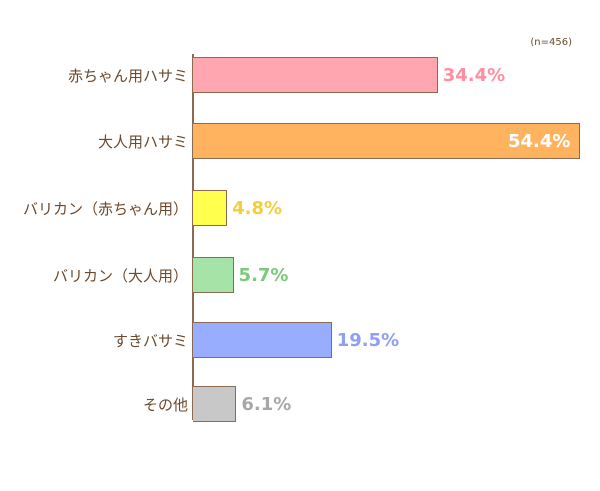 The width and height of the screenshot is (600, 491). Describe the element at coordinates (266, 404) in the screenshot. I see `value-label: 6.1%` at that location.